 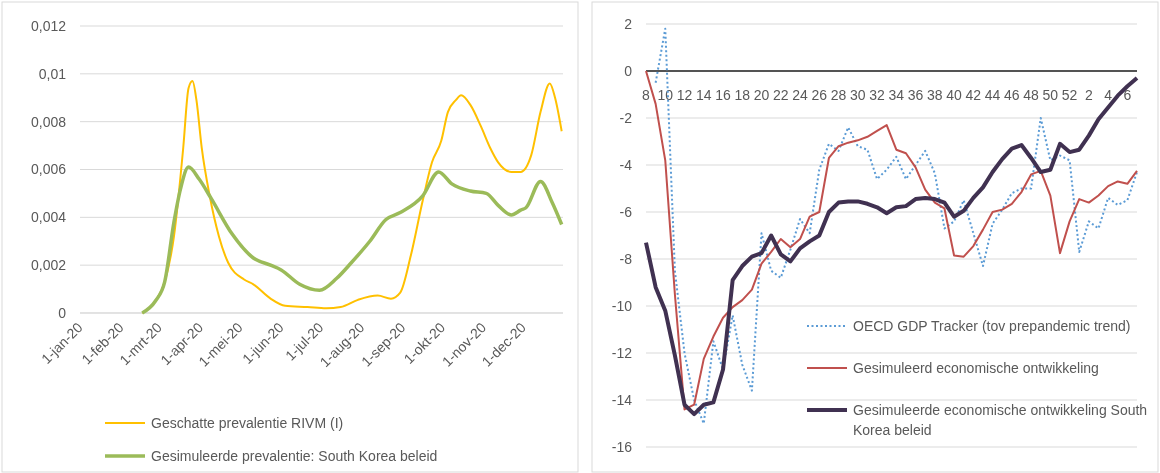 What do you see at coordinates (294, 455) in the screenshot?
I see `legend-label: Gesimuleerde prevalentie: South Korea beleid` at bounding box center [294, 455].